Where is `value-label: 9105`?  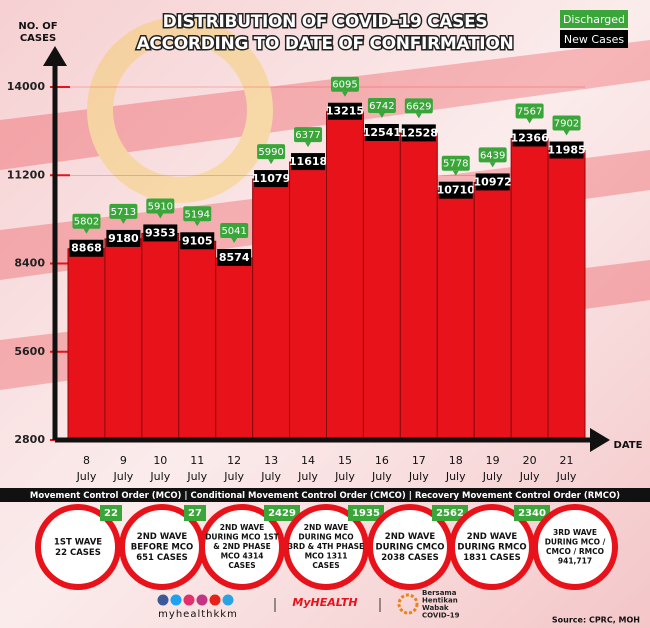
value-label: 9105 is located at coordinates (197, 240).